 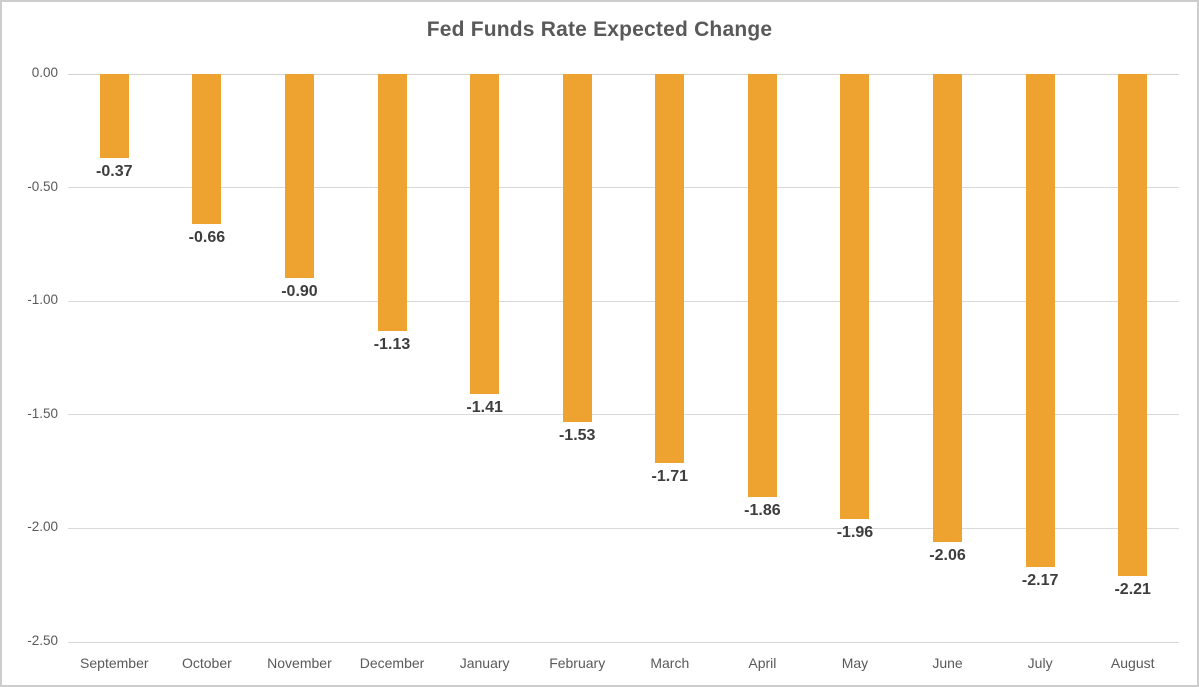 I want to click on y-tick-label: -2.00, so click(x=42, y=527).